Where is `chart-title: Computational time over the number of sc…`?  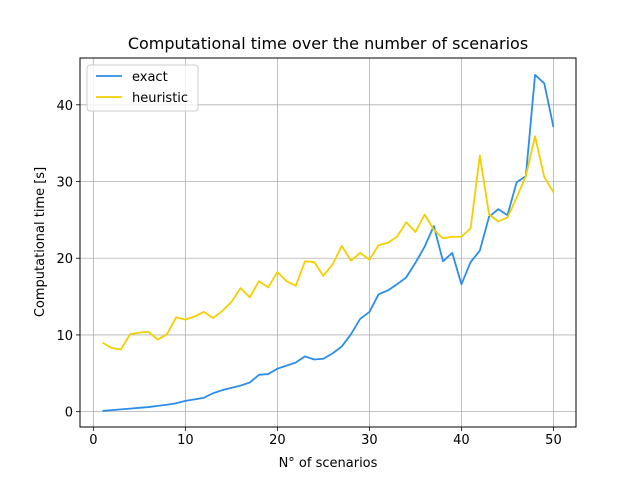
chart-title: Computational time over the number of sc… is located at coordinates (328, 43).